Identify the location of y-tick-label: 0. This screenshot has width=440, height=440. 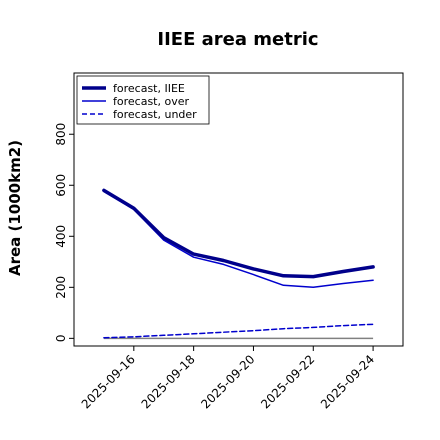
(61, 339).